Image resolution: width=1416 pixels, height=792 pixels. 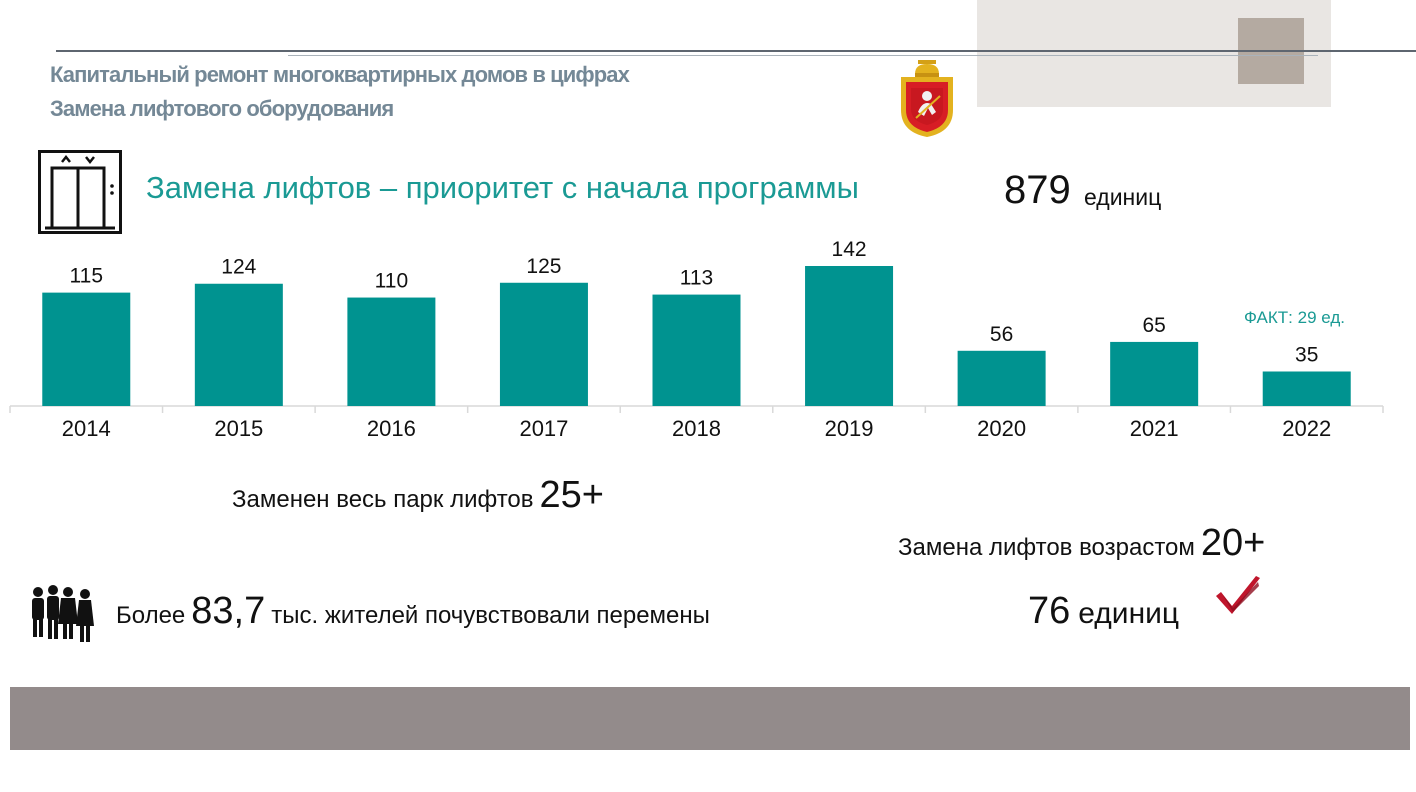 What do you see at coordinates (696, 278) in the screenshot?
I see `data-label-2018: 113` at bounding box center [696, 278].